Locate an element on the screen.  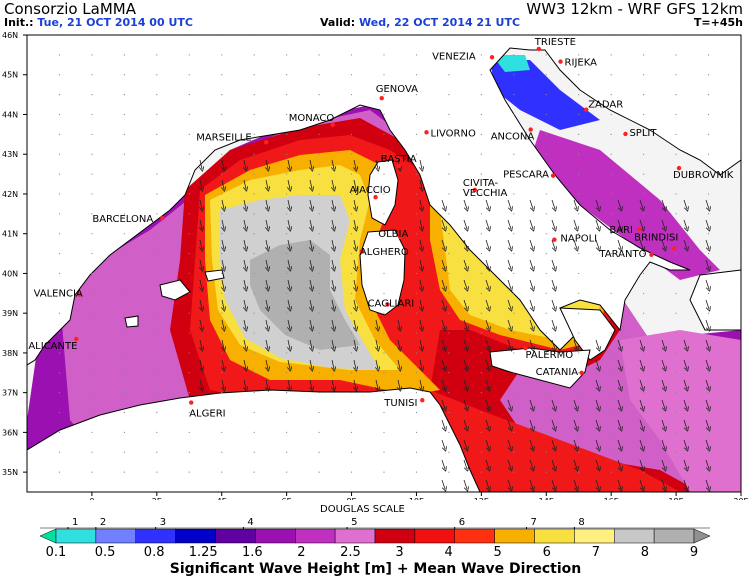
lon-tick-label: 0 is located at coordinates (91, 498).